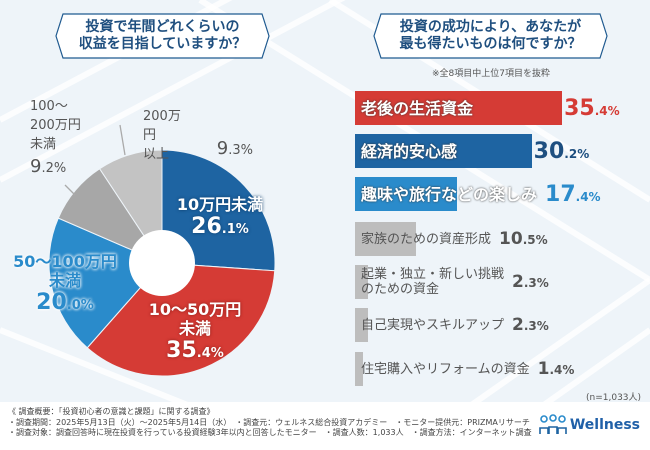 This screenshot has width=650, height=450. I want to click on bar-row: 家族のための資産形成 10.5%, so click(451, 239).